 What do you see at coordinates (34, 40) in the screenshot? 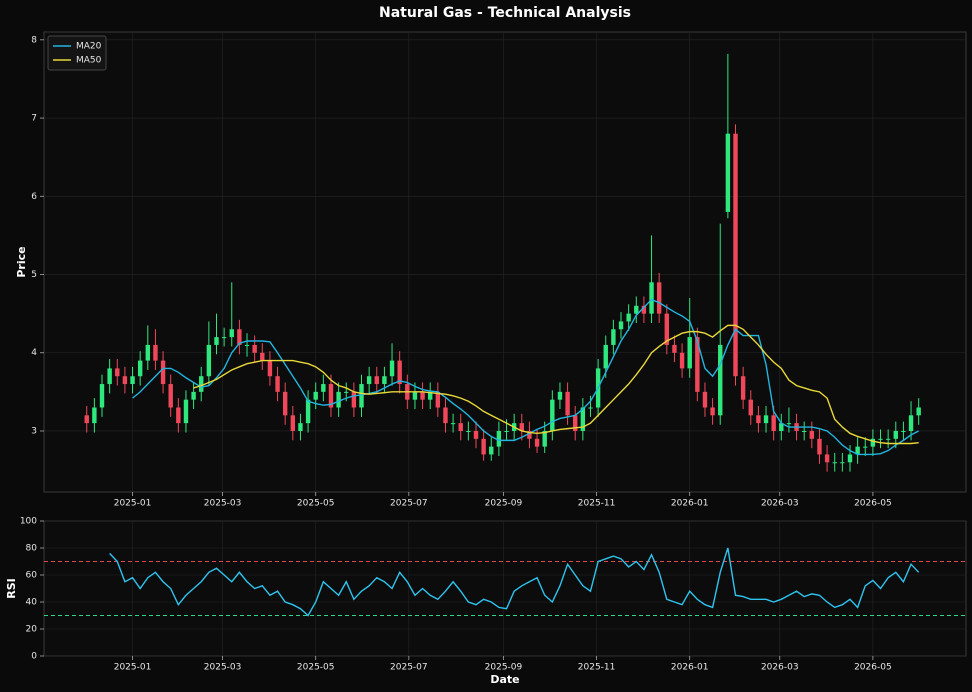
I see `y-tick-label: 8` at bounding box center [34, 40].